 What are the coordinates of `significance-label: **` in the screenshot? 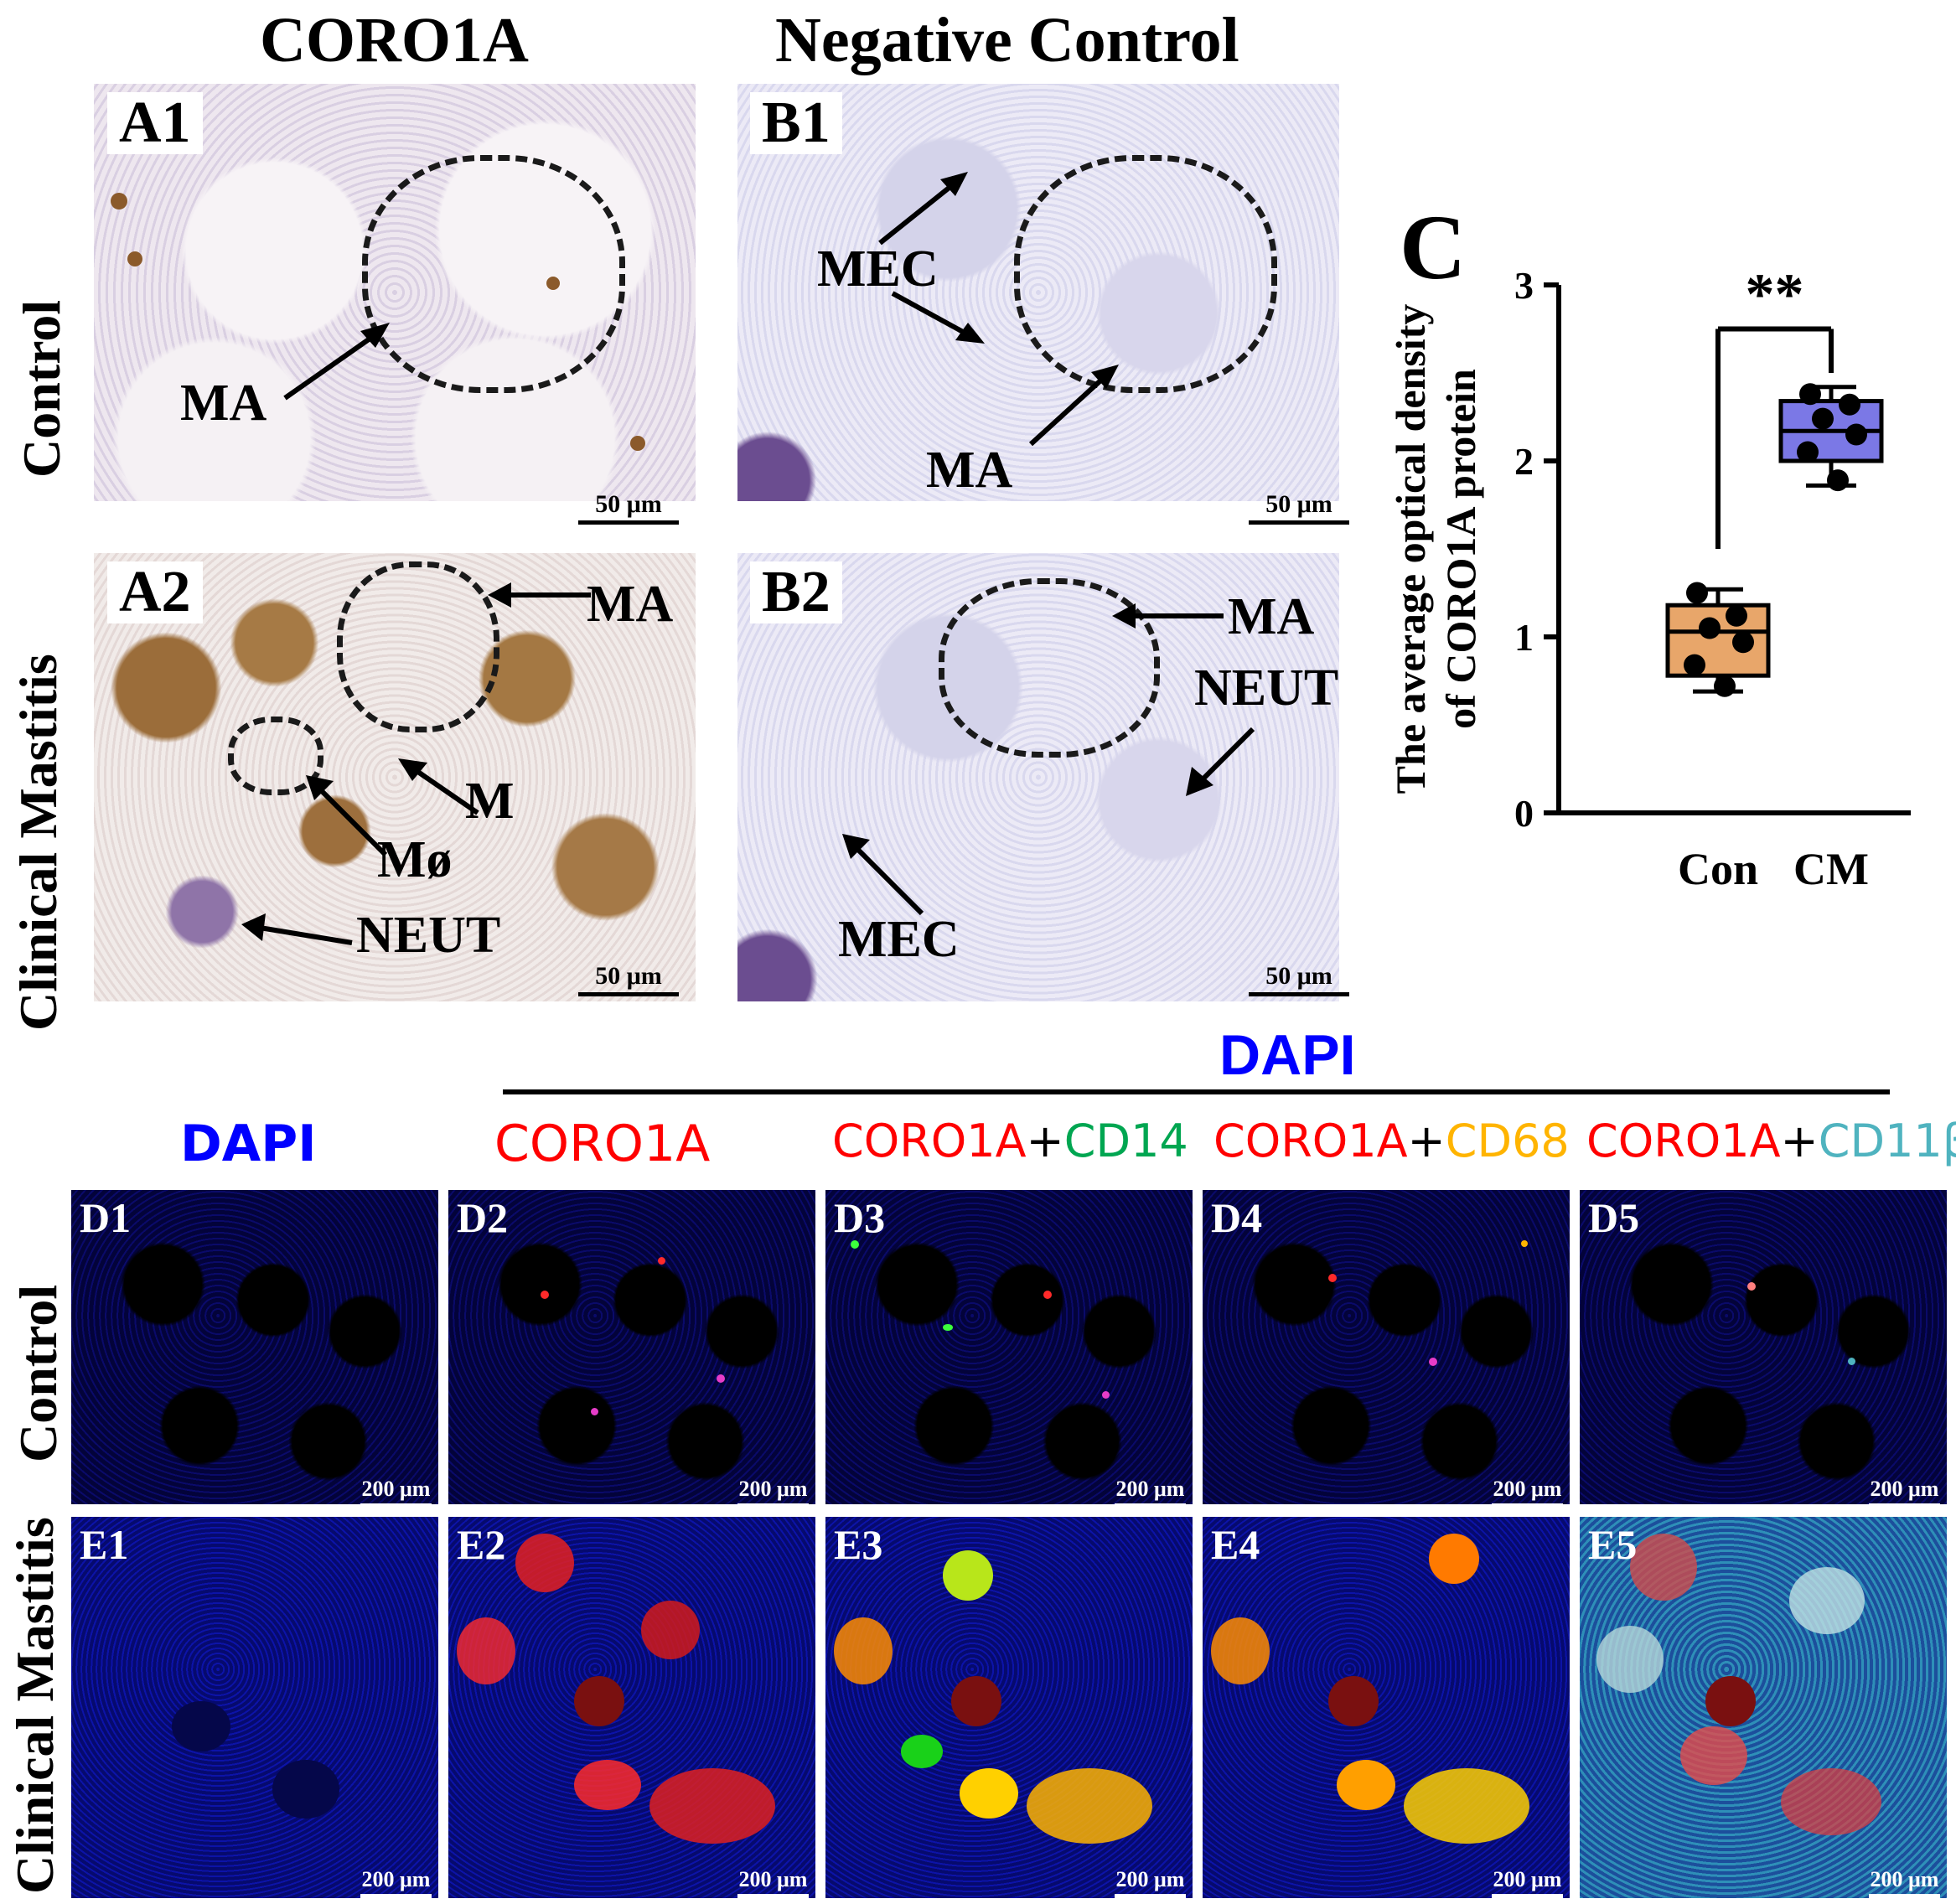 It's located at (1775, 295).